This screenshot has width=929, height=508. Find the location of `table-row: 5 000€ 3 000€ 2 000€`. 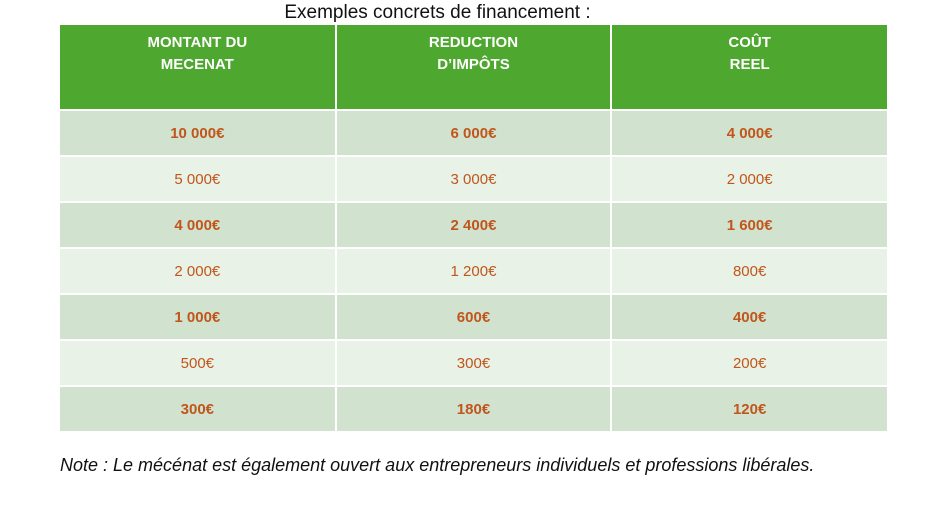

table-row: 5 000€ 3 000€ 2 000€ is located at coordinates (473, 179).